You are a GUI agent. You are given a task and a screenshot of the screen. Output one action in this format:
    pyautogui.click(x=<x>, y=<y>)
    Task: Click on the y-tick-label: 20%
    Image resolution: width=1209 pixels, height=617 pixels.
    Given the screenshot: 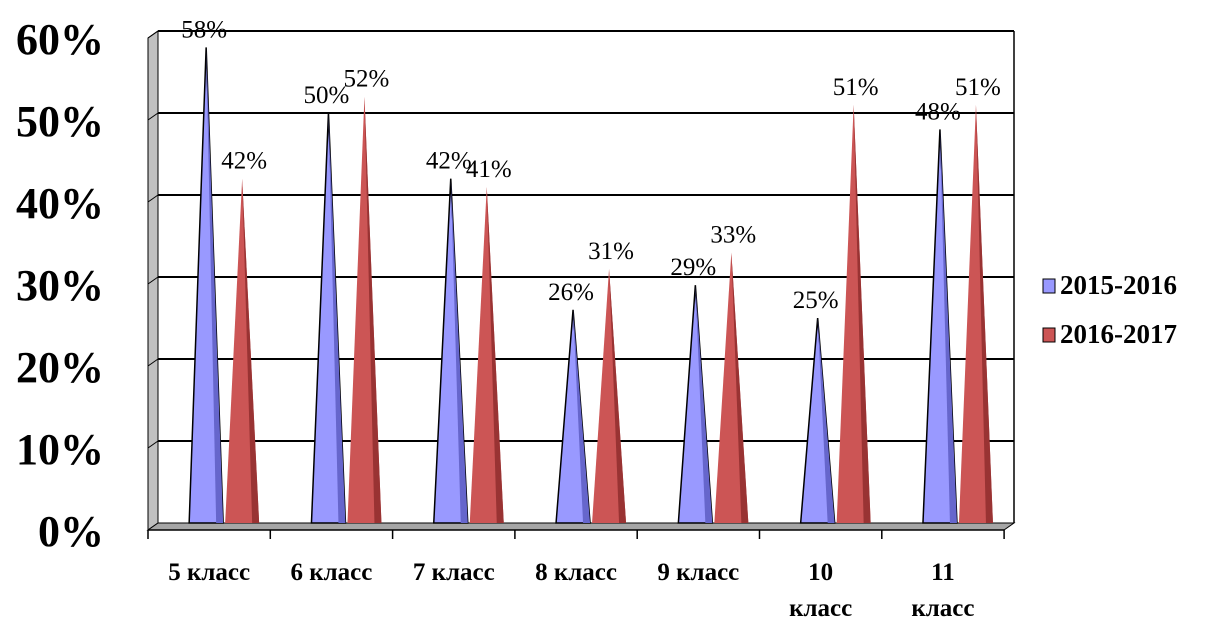 What is the action you would take?
    pyautogui.click(x=60, y=367)
    